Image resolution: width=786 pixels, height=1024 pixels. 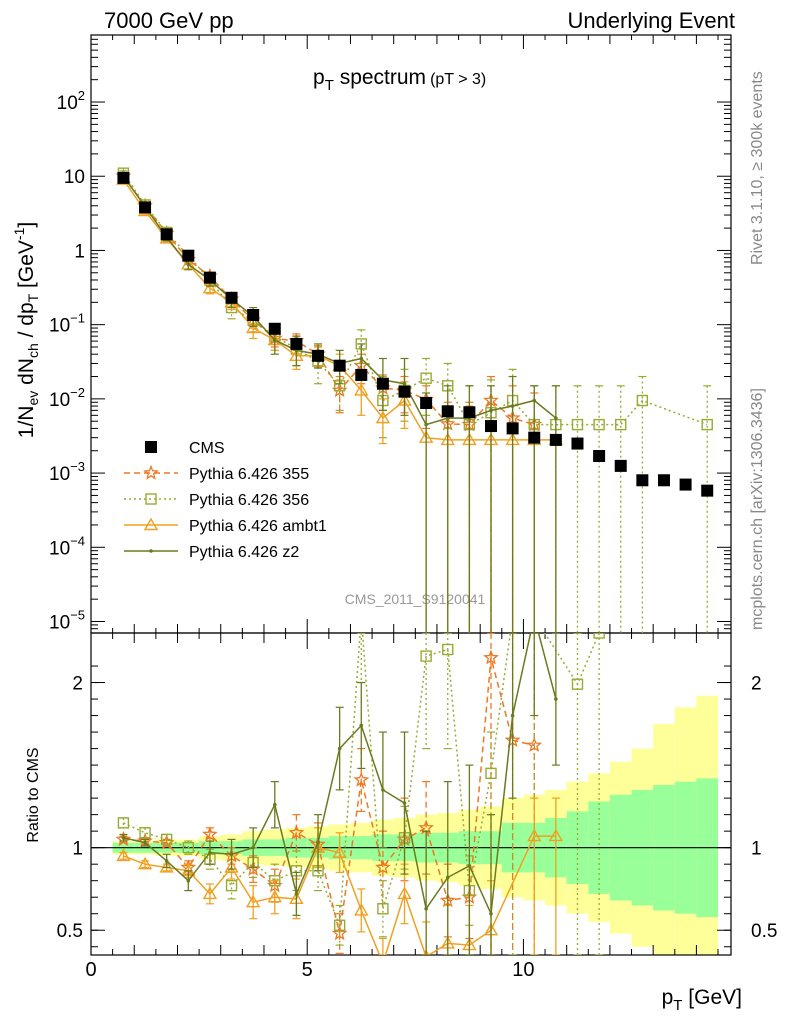 What do you see at coordinates (77, 849) in the screenshot?
I see `ratio-y-tick-label: 1` at bounding box center [77, 849].